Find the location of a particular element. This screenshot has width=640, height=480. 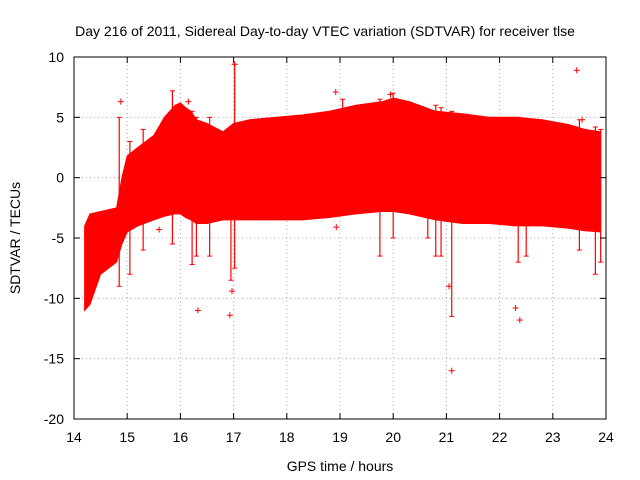

x-tick-label: 24 is located at coordinates (606, 437).